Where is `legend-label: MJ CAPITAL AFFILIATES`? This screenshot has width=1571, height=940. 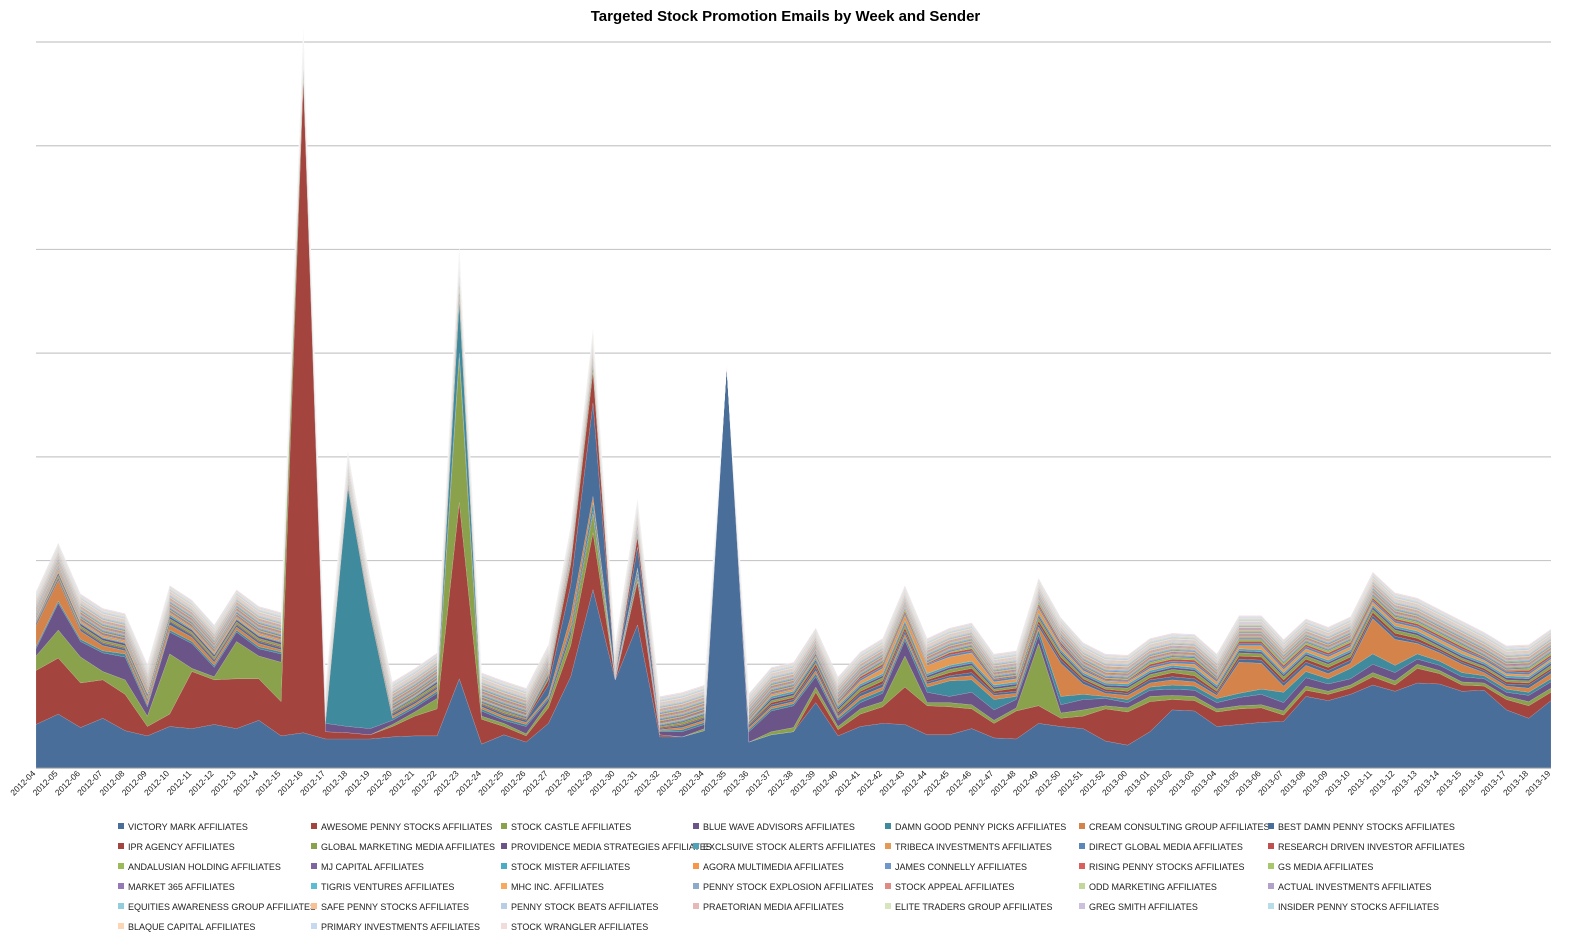 legend-label: MJ CAPITAL AFFILIATES is located at coordinates (372, 867).